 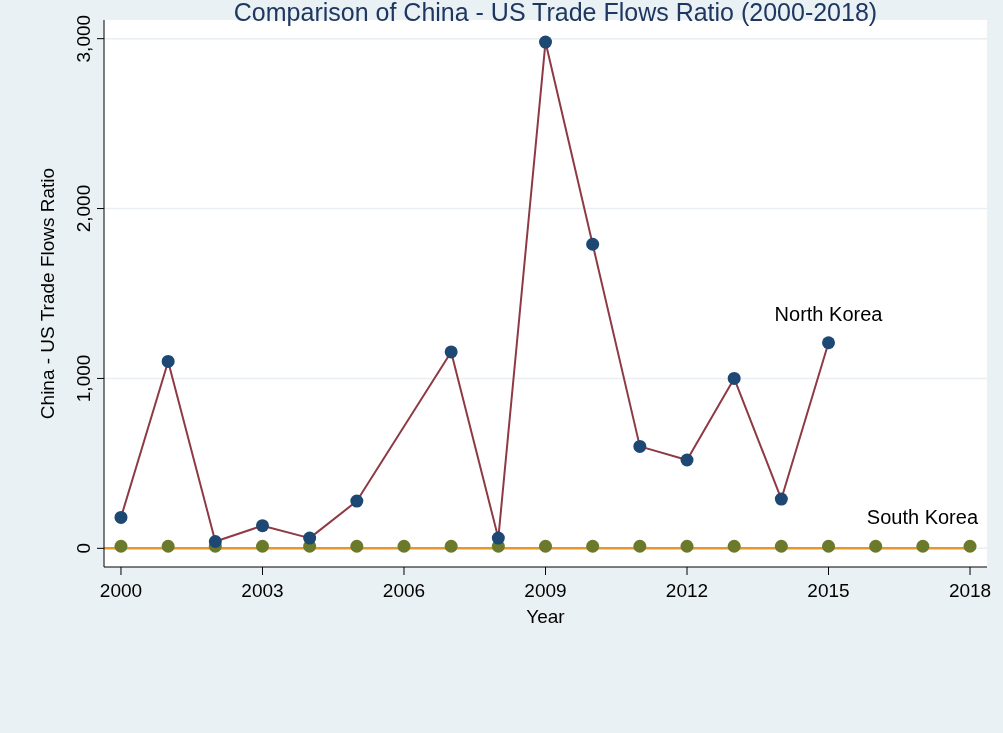 I want to click on y-axis-title: China - US Trade Flows Ratio, so click(x=47, y=293).